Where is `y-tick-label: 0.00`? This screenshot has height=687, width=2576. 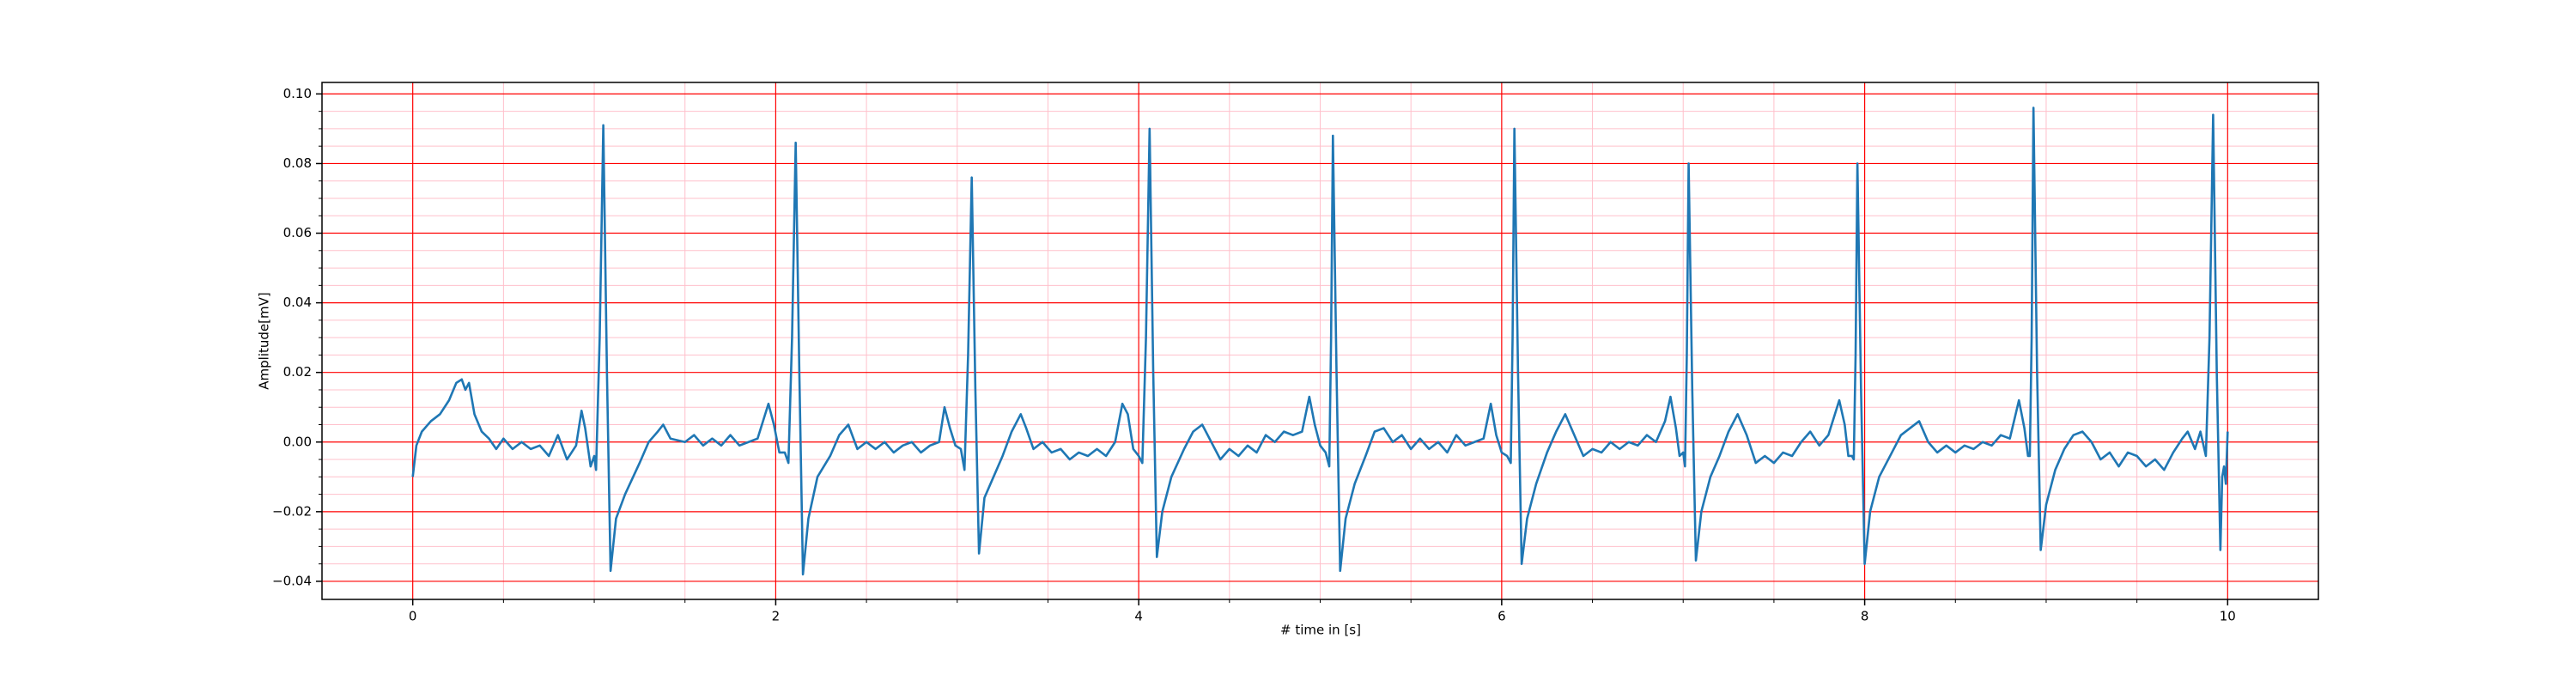
y-tick-label: 0.00 is located at coordinates (297, 441).